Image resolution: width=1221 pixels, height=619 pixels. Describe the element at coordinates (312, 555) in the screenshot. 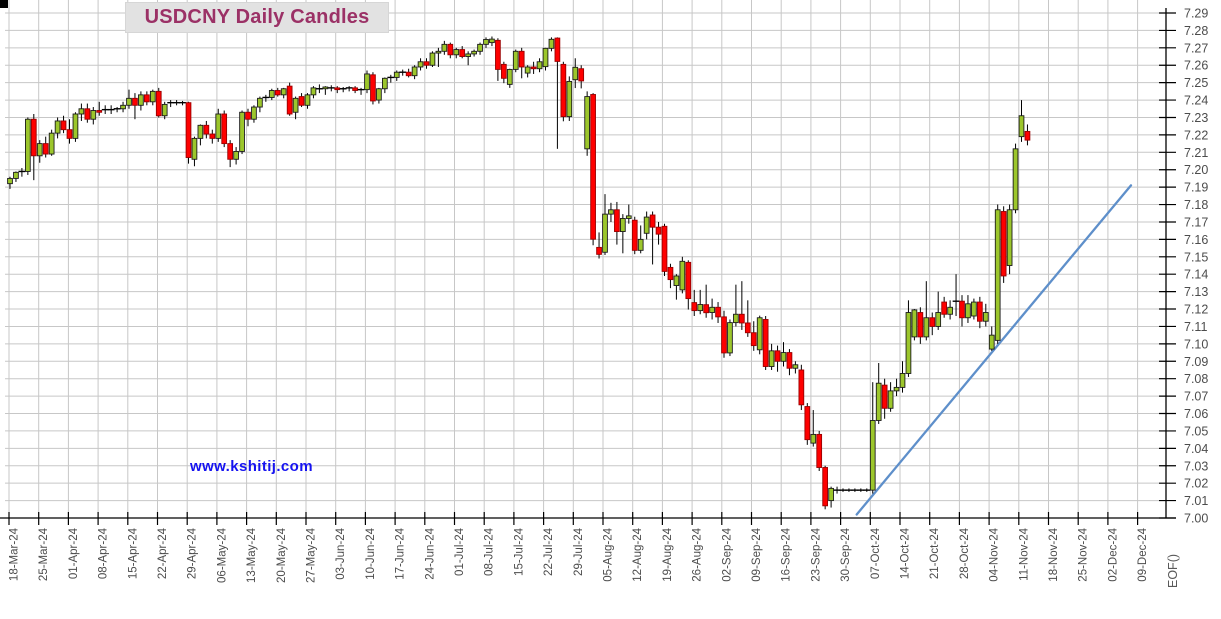

I see `x-axis-label: 27-May-24` at that location.